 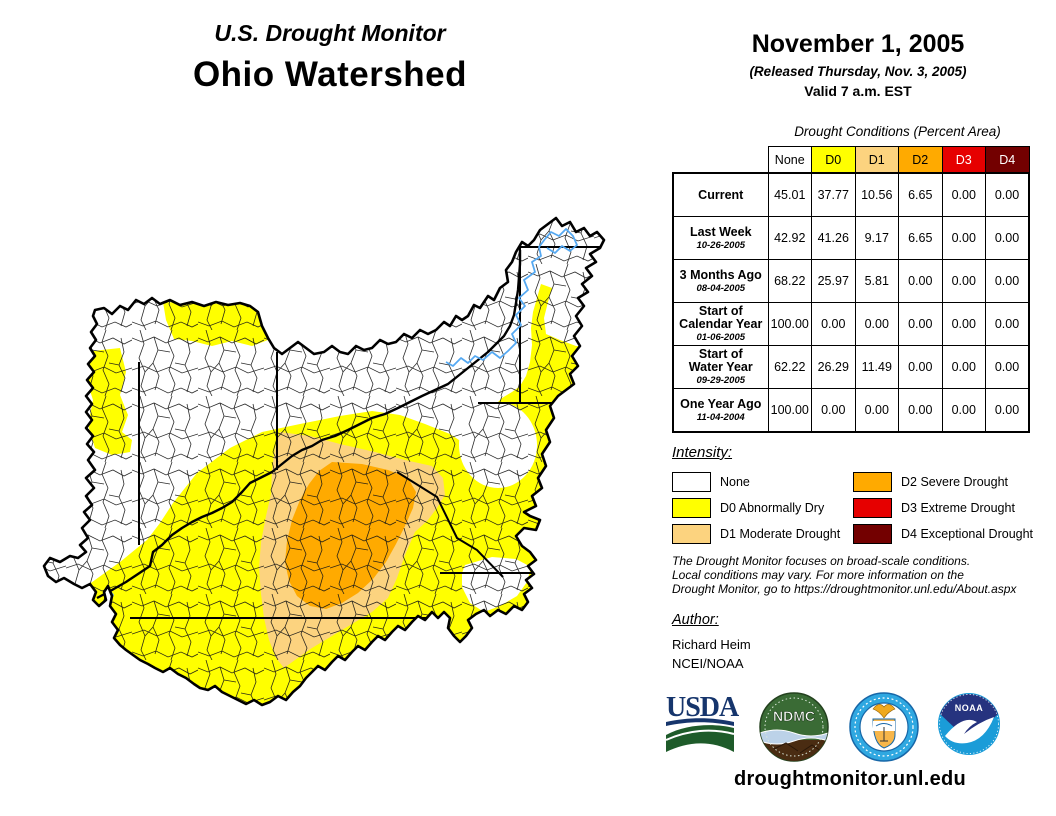 I want to click on row-label-cell: One Year Ago 11-04-2004, so click(x=720, y=410).